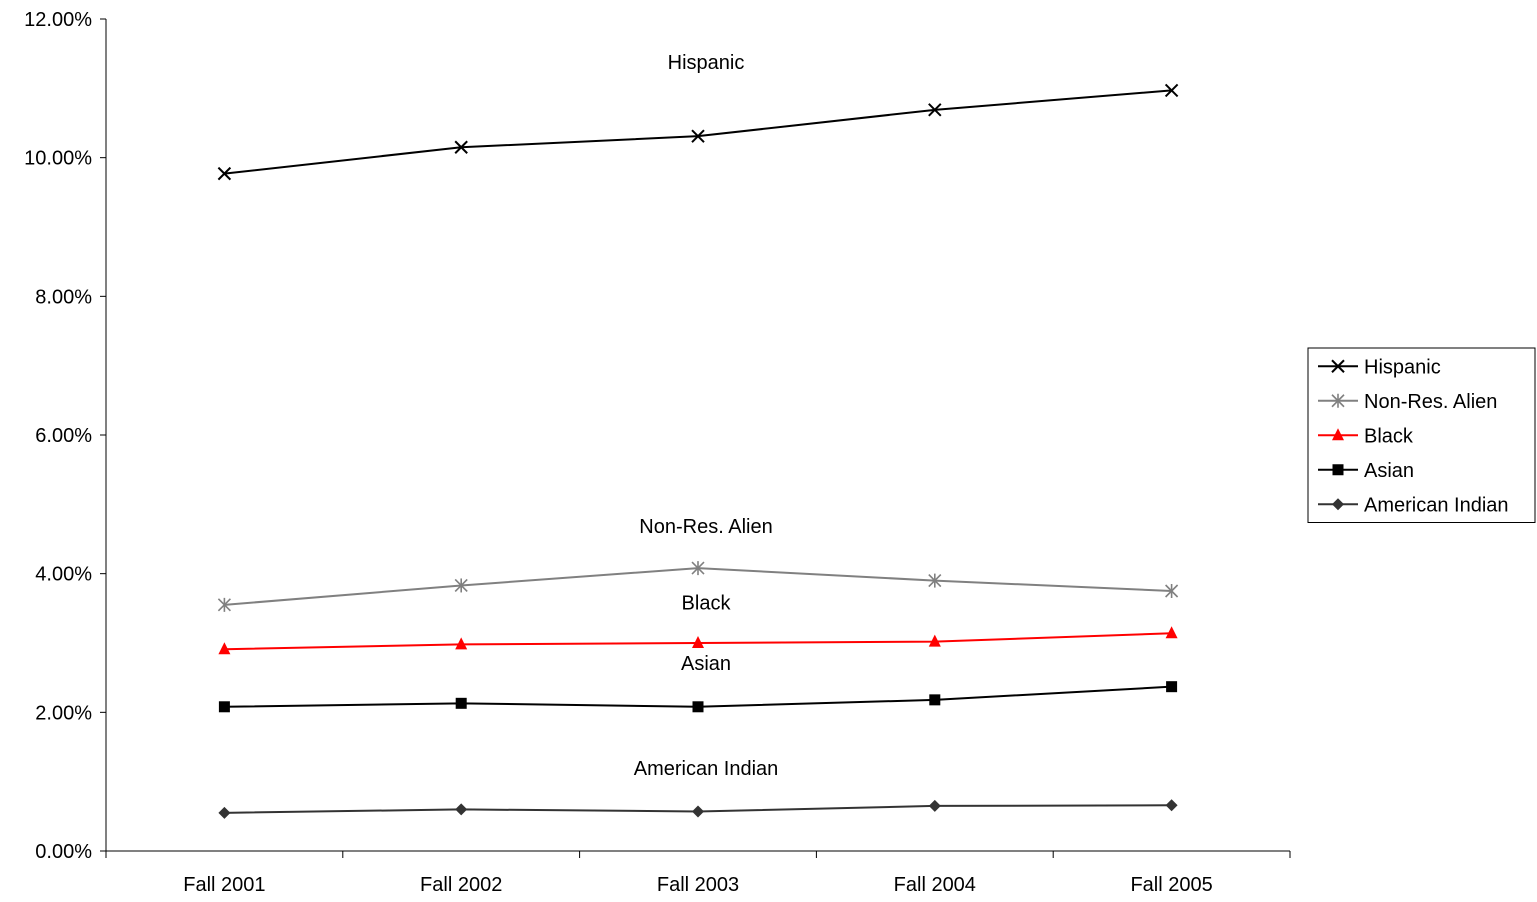 The height and width of the screenshot is (902, 1537). Describe the element at coordinates (697, 131) in the screenshot. I see `series-line-hispanic` at that location.